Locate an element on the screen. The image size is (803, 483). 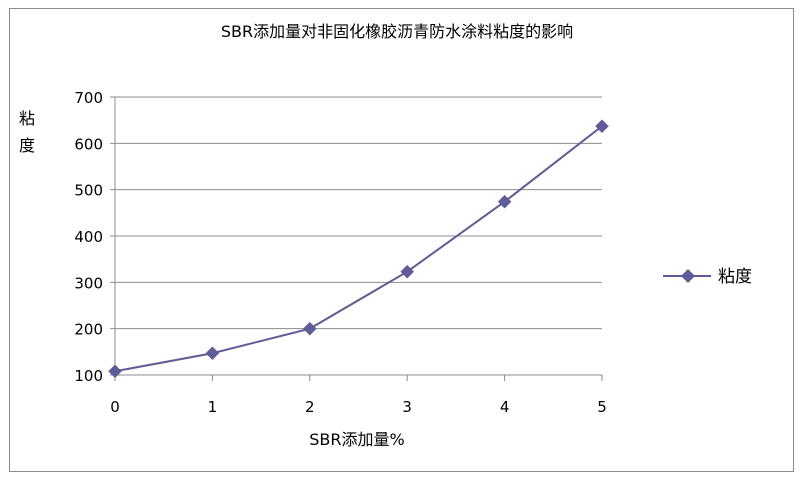
legend-label: 粘度 is located at coordinates (735, 277).